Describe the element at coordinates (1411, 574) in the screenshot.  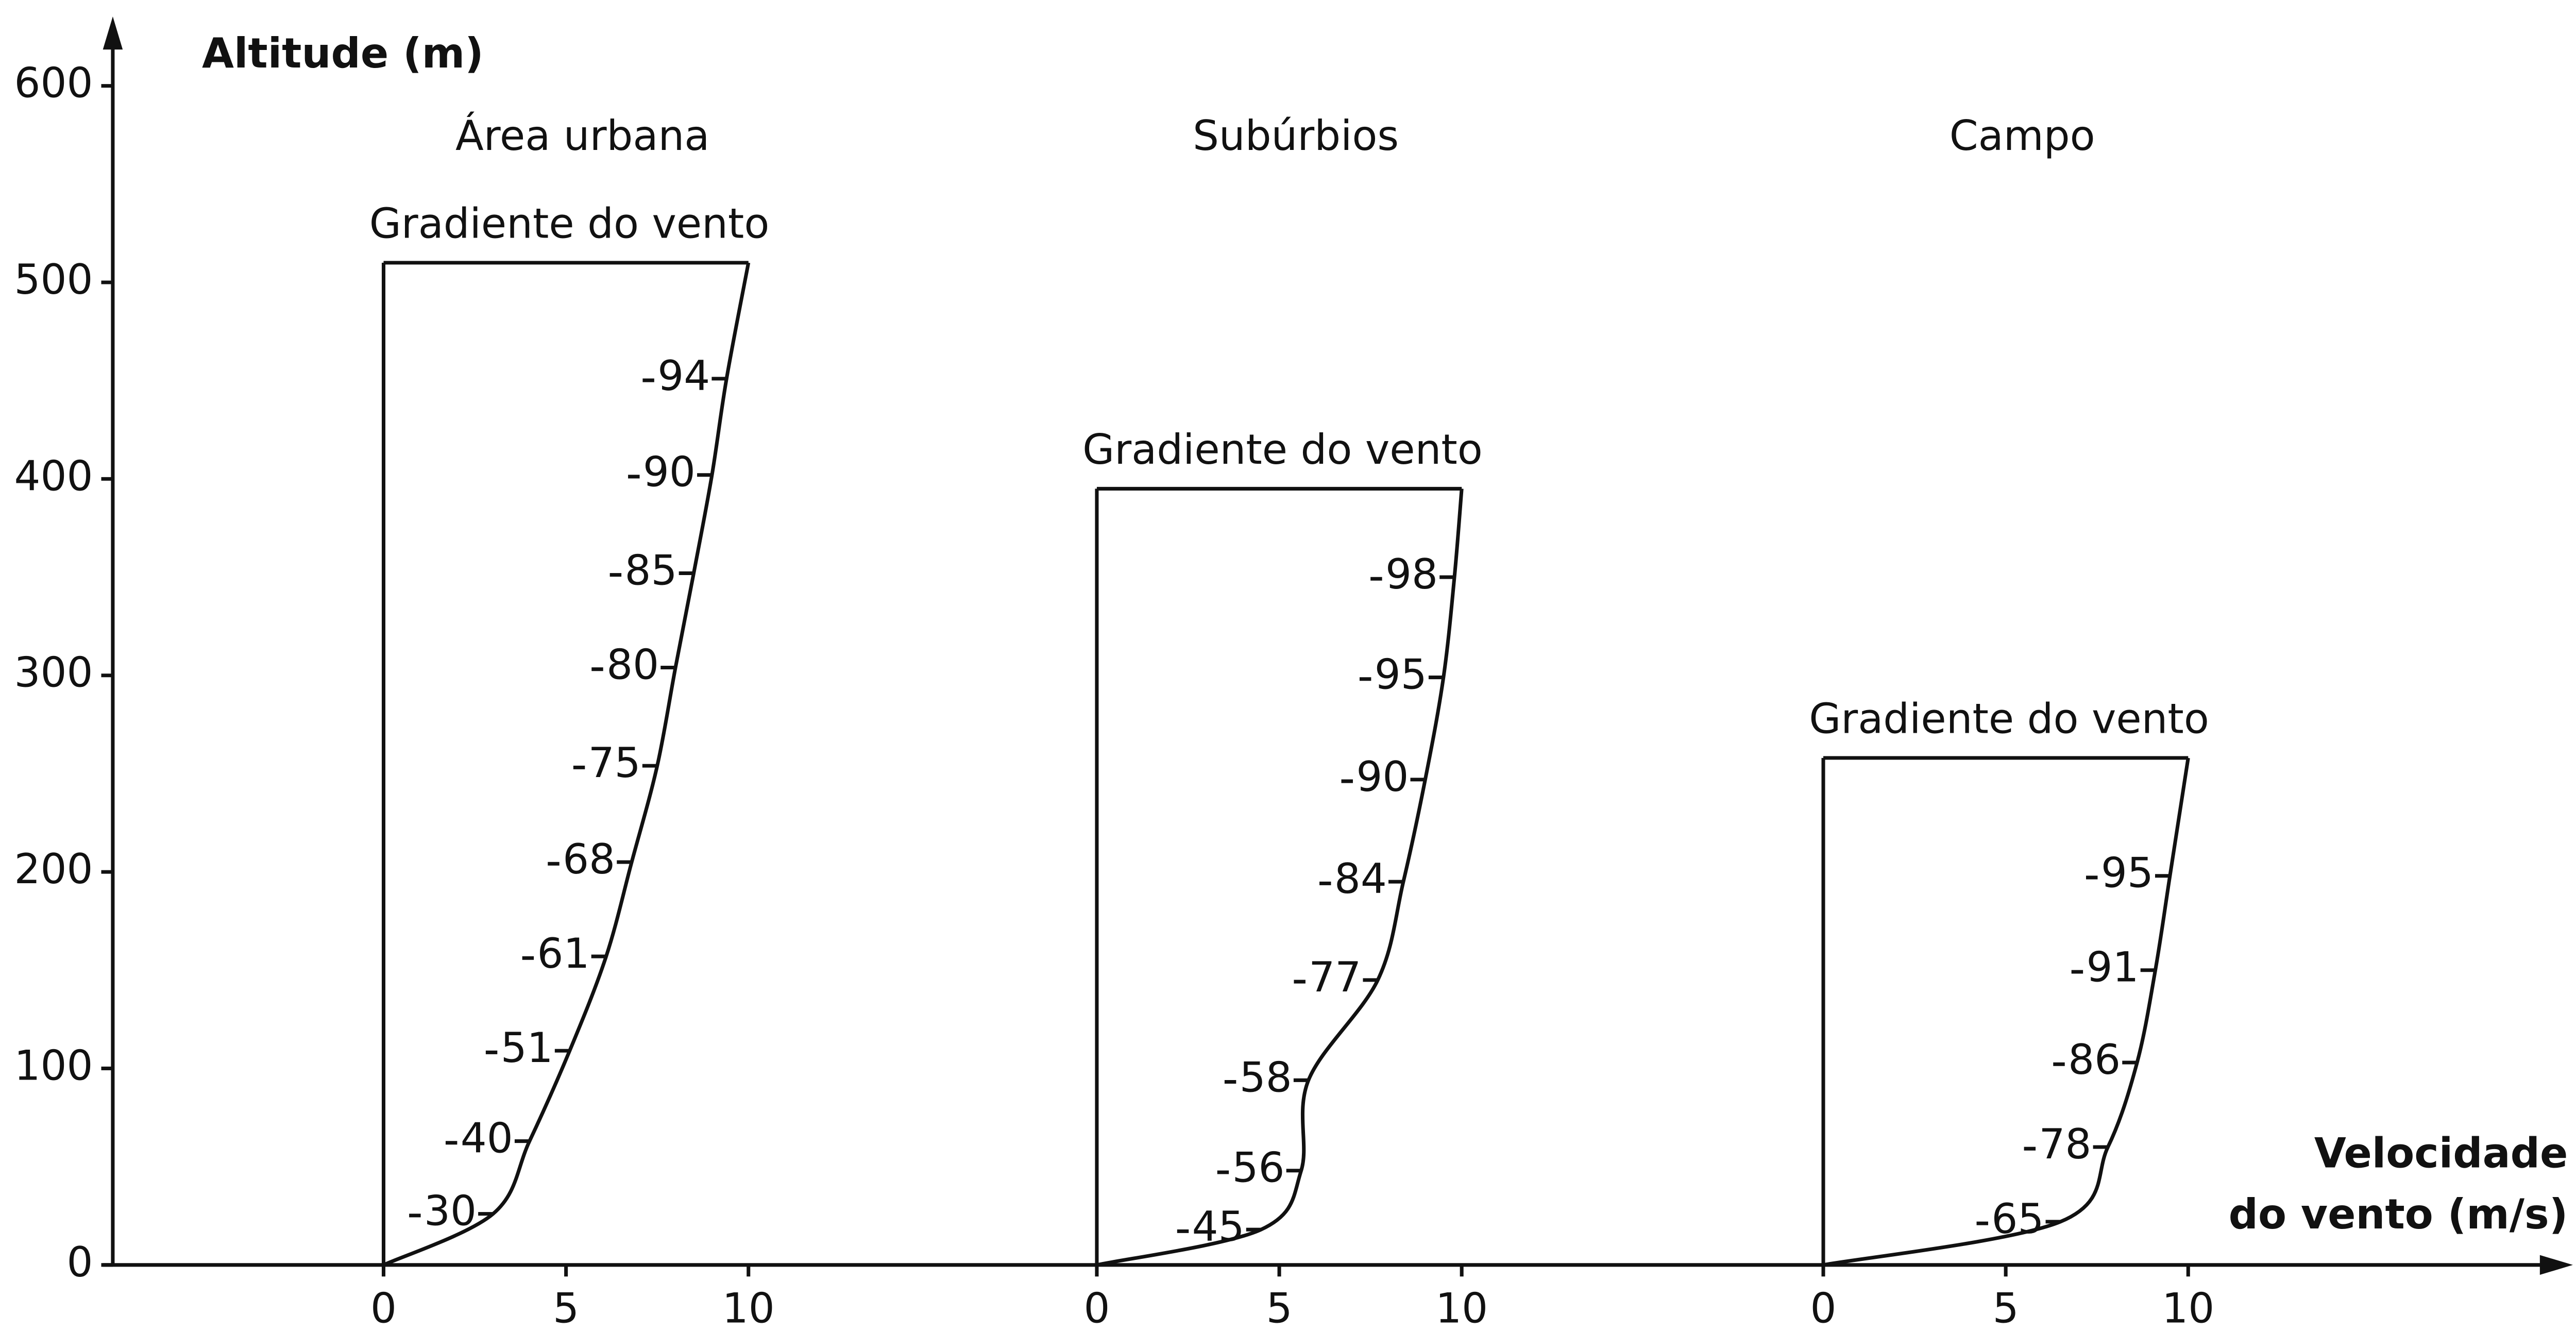
I see `profile-label: 98` at that location.